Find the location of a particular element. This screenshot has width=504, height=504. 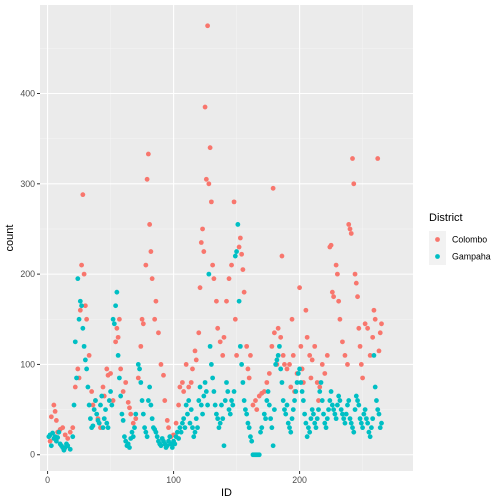

legend-label-gampaha: Gampaha is located at coordinates (471, 257).